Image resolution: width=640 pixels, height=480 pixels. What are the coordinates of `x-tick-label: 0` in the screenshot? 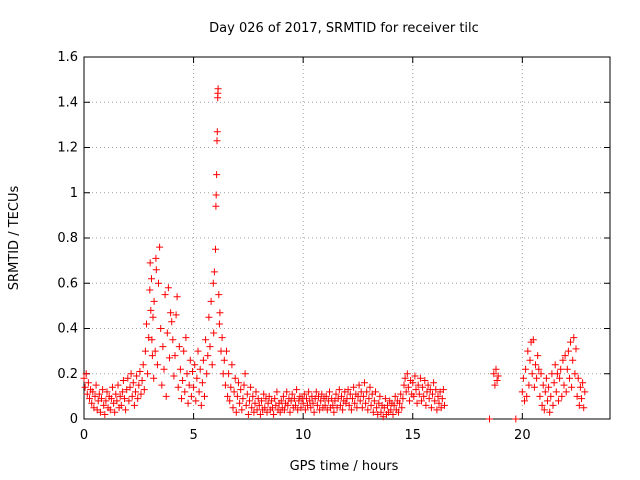 It's located at (84, 435).